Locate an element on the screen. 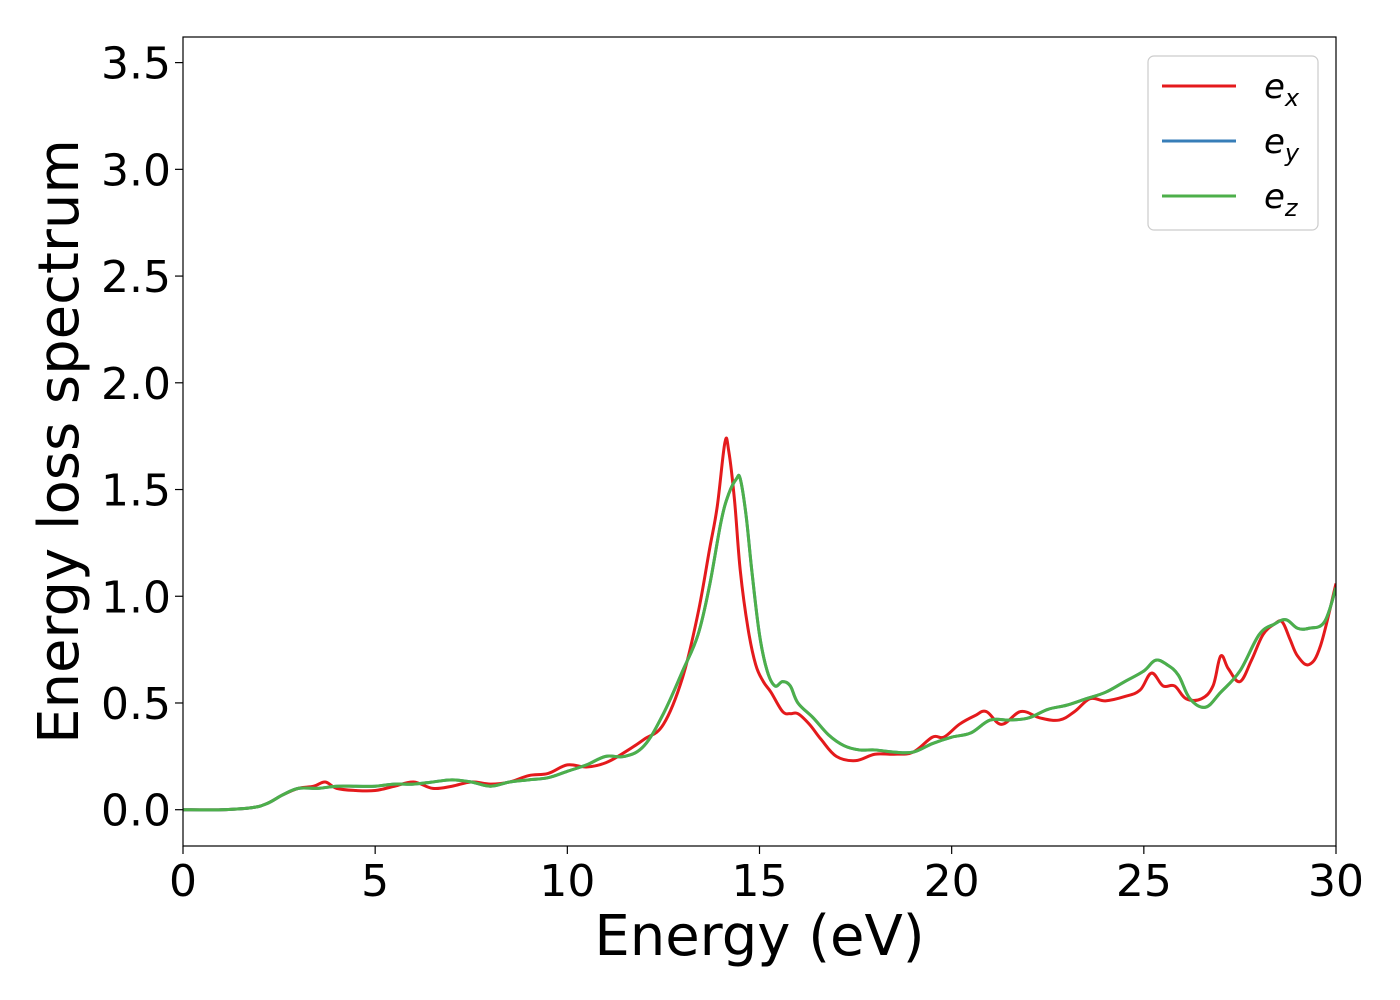  x-axis-title: Energy (eV) is located at coordinates (759, 936).